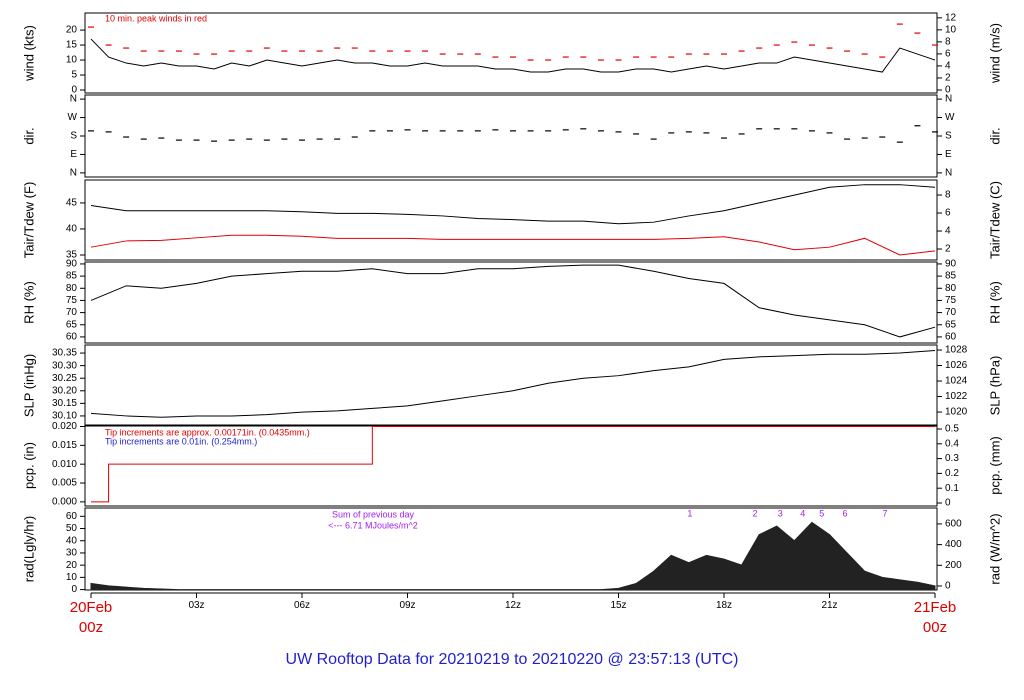 The height and width of the screenshot is (700, 1024). Describe the element at coordinates (72, 528) in the screenshot. I see `y-tick-label: 50` at that location.